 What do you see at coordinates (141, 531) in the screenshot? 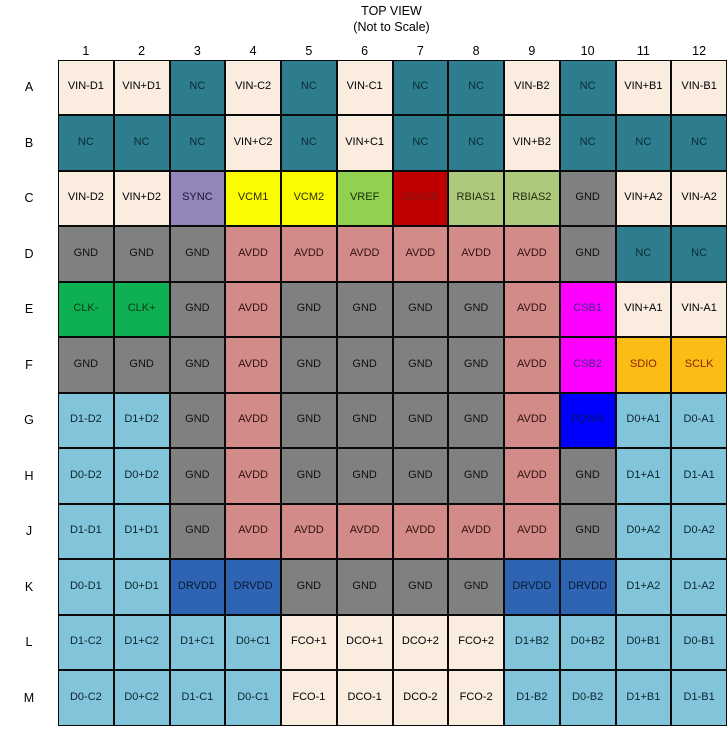
I see `pin-cell: D1+D1` at bounding box center [141, 531].